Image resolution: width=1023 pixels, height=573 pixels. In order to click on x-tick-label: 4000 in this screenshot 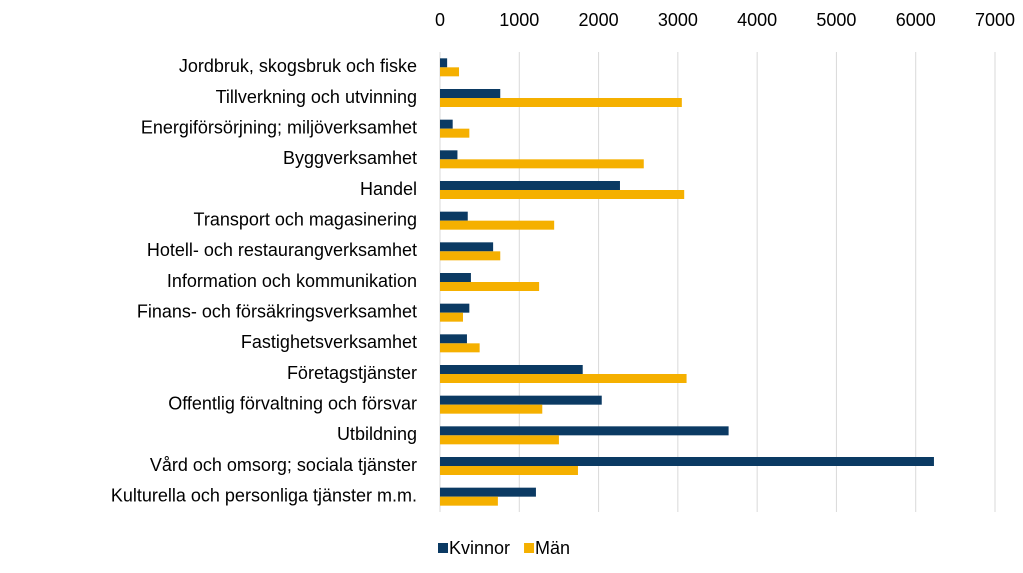, I will do `click(757, 20)`.